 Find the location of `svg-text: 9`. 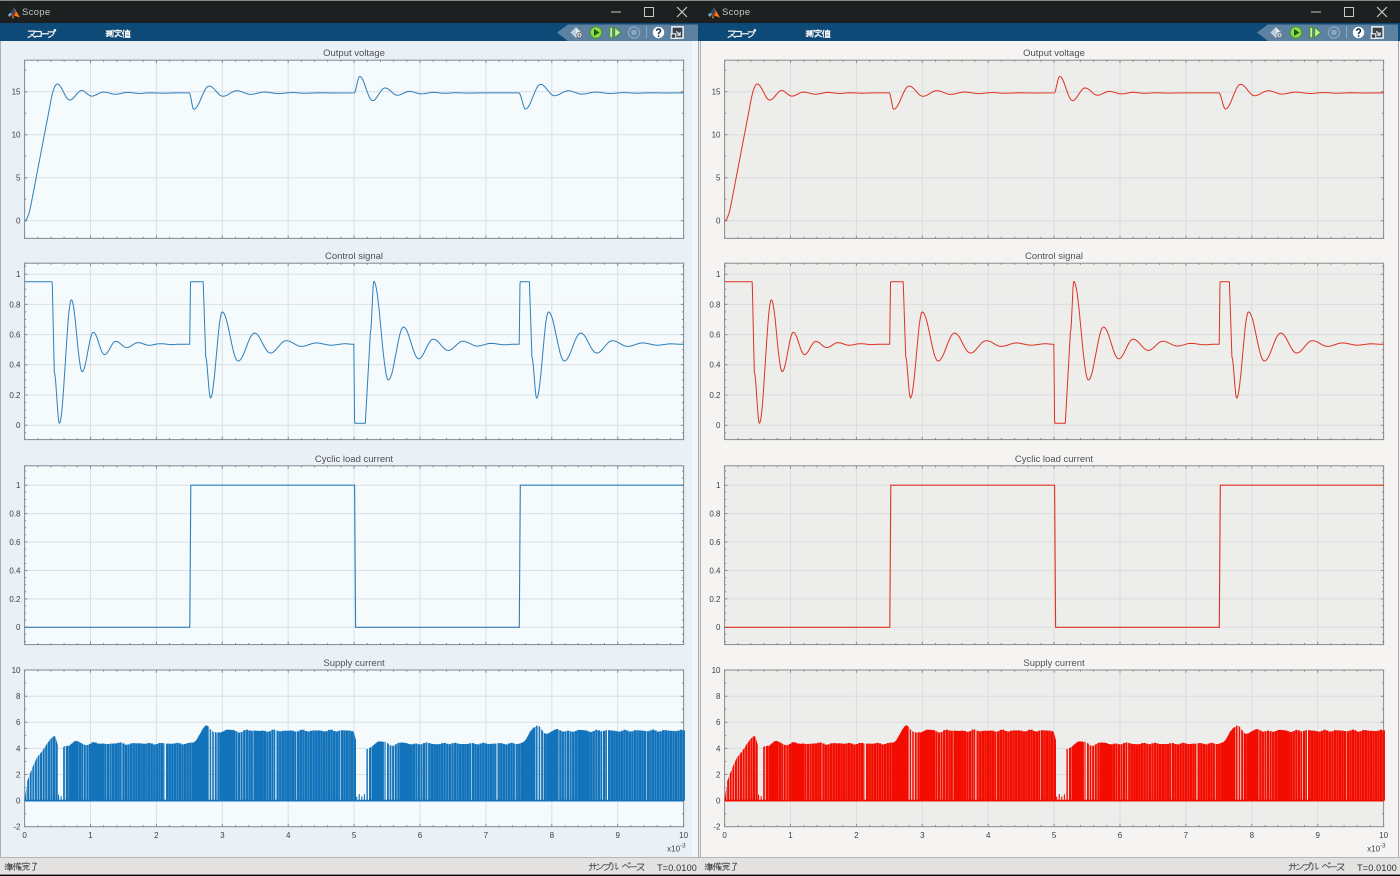

svg-text: 9 is located at coordinates (617, 835).